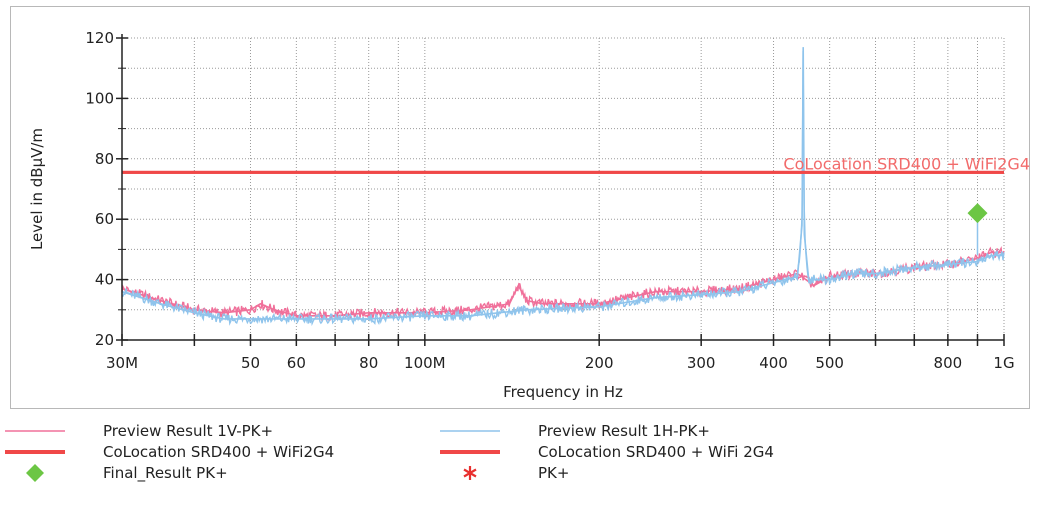 Image resolution: width=1042 pixels, height=510 pixels. What do you see at coordinates (165, 473) in the screenshot?
I see `legend-label: Final_Result PK+` at bounding box center [165, 473].